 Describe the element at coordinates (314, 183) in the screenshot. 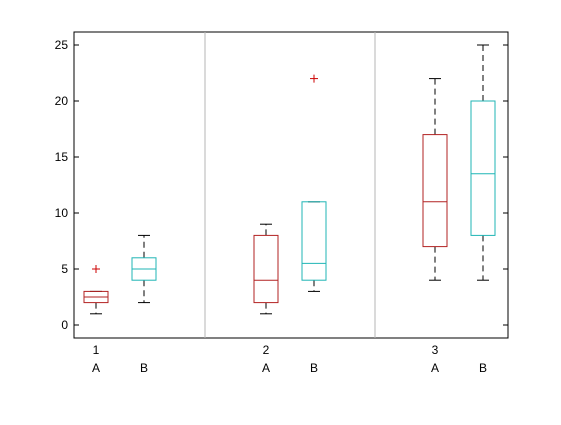

I see `box-g2-B` at that location.